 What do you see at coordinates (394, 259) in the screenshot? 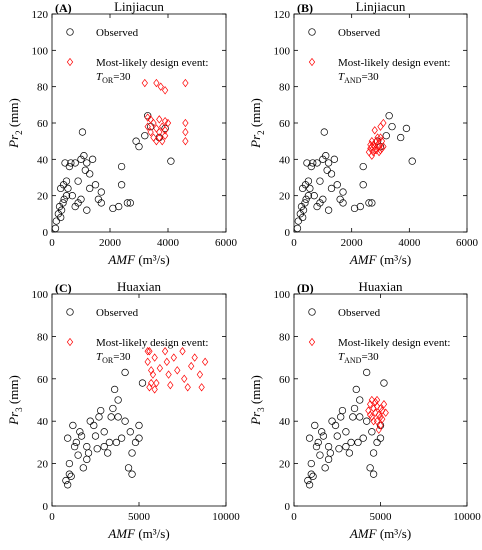
I see `x-axis-label-units: (m³/s)` at bounding box center [394, 259].